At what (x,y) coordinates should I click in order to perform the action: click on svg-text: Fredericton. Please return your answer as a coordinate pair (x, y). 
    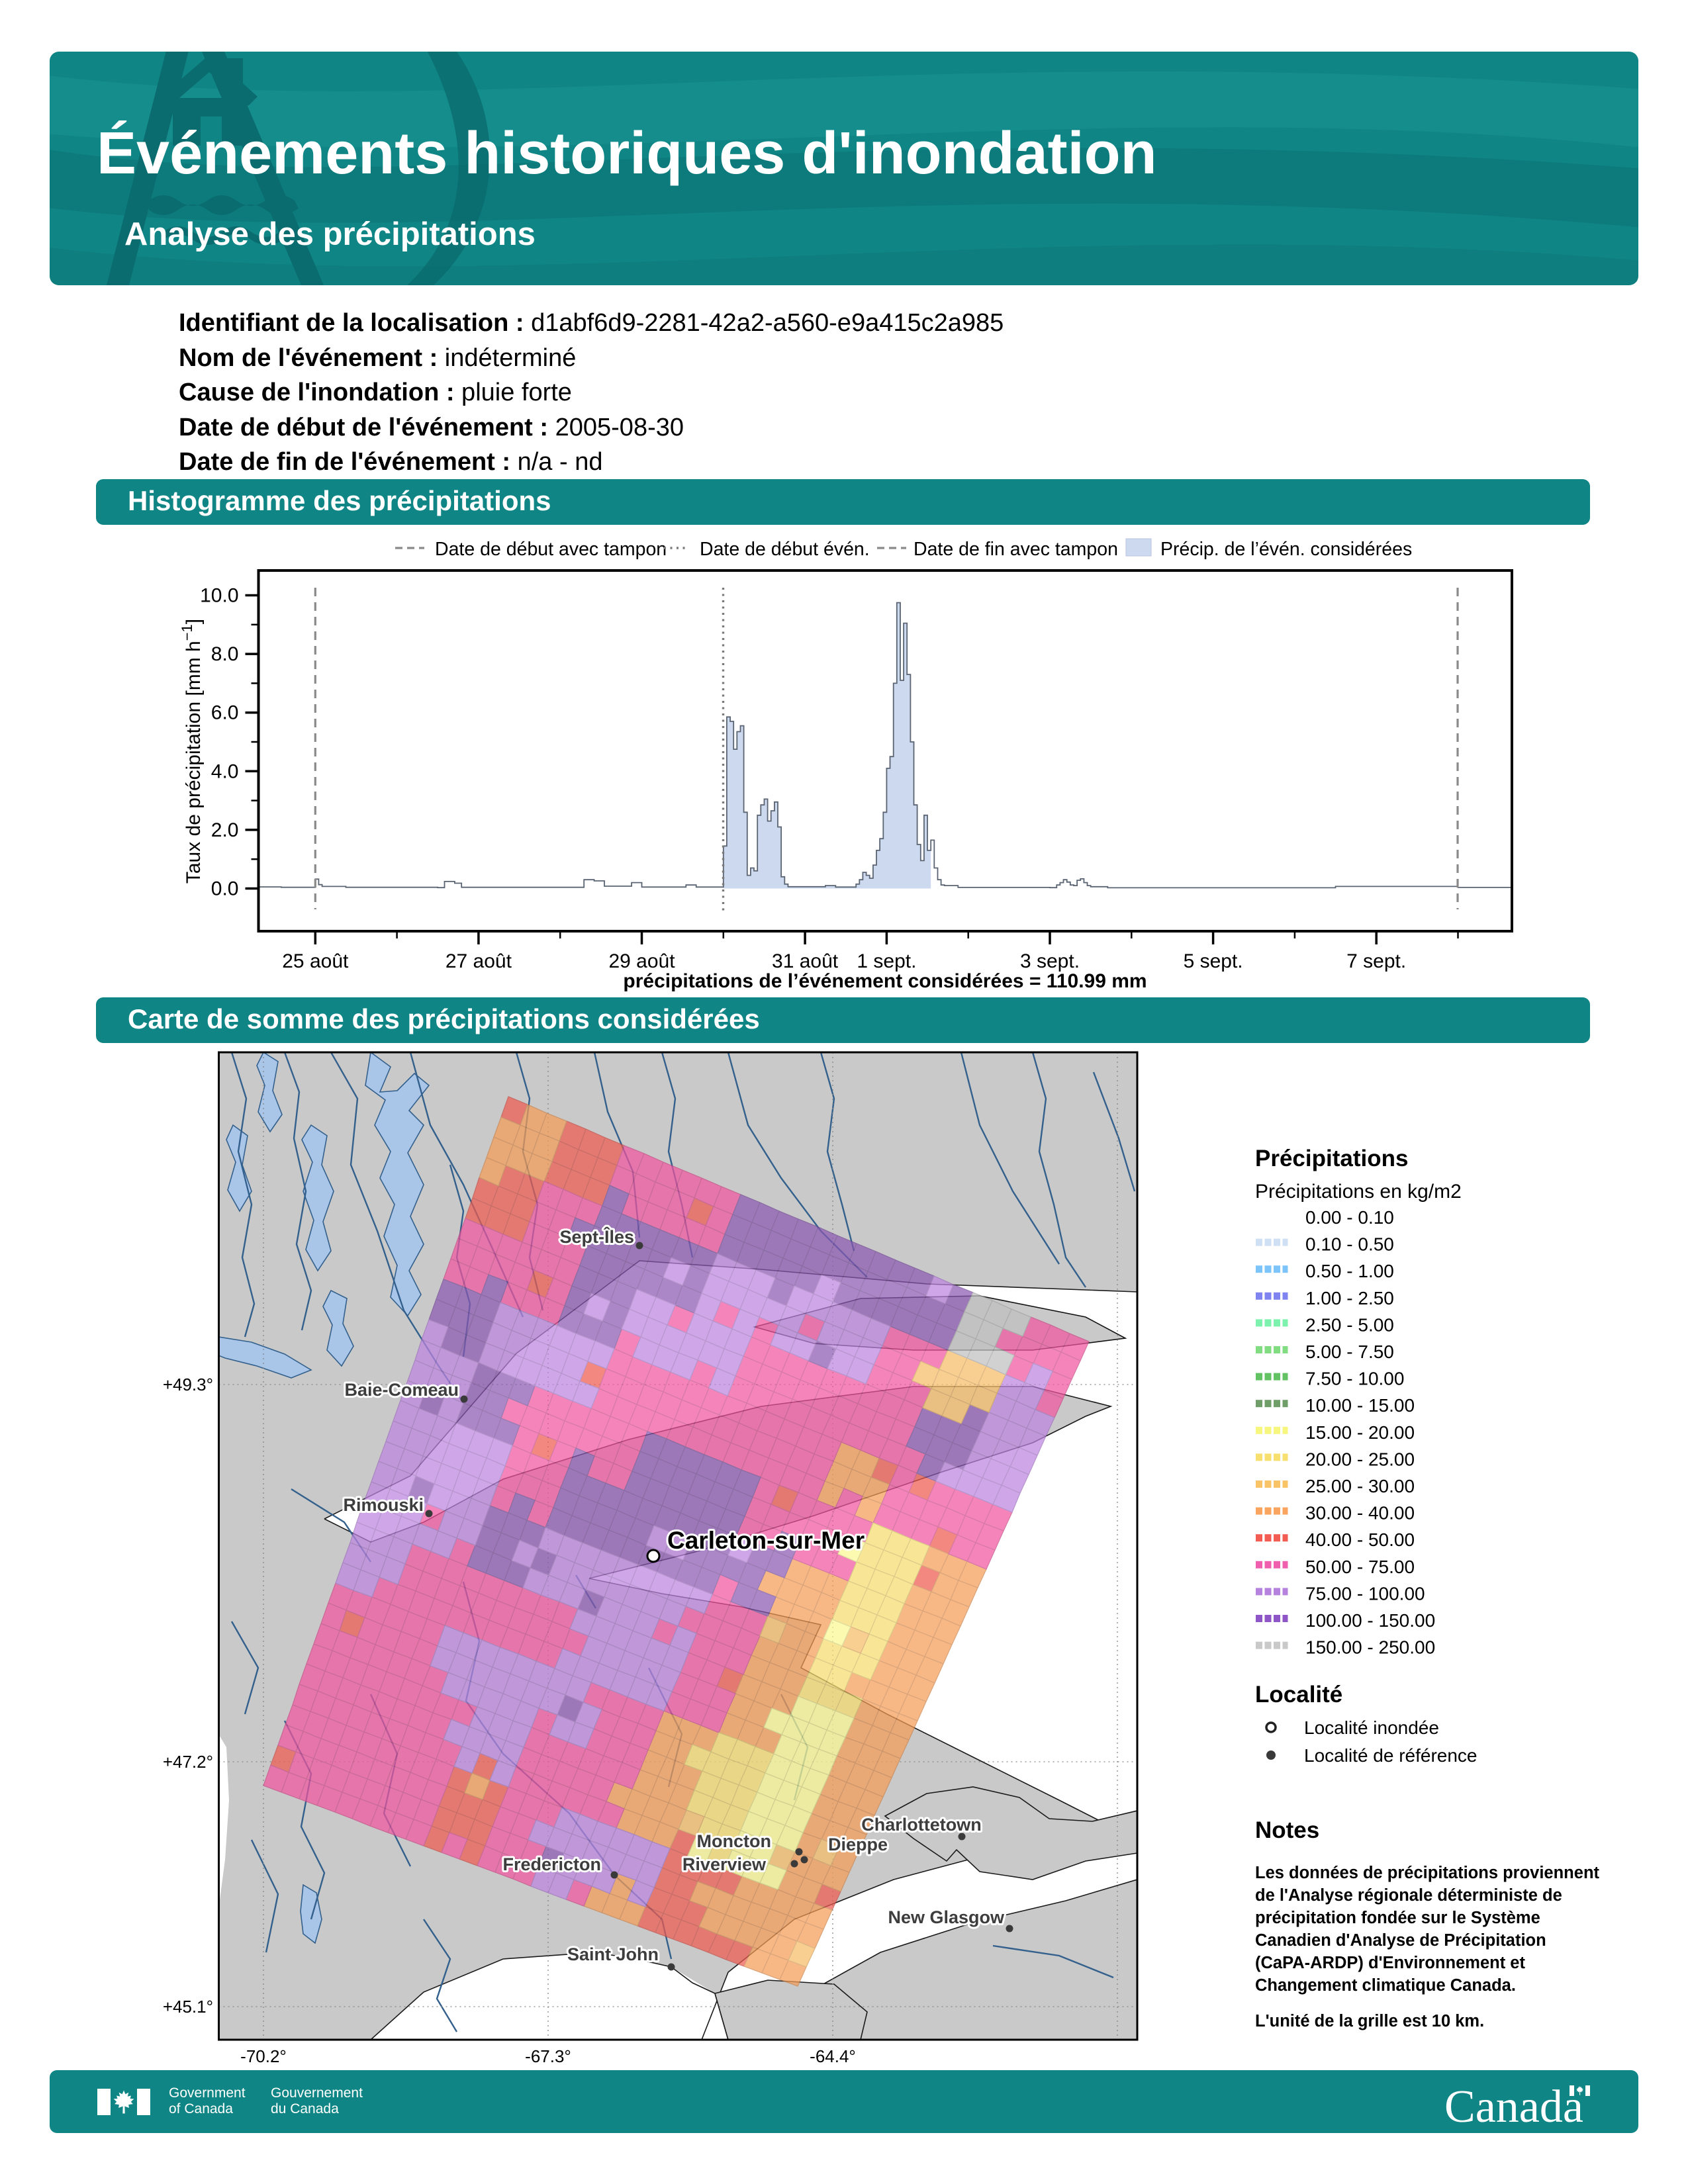
    Looking at the image, I should click on (551, 1864).